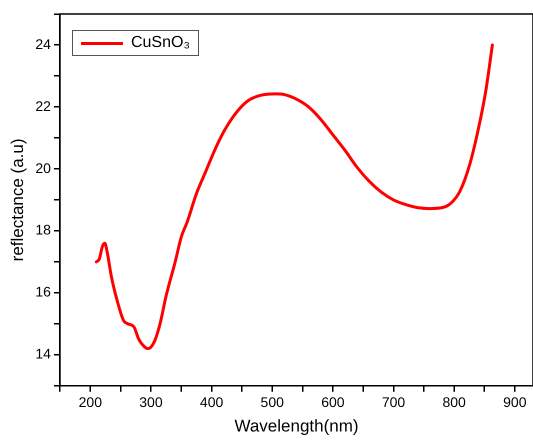 Image resolution: width=533 pixels, height=441 pixels. What do you see at coordinates (515, 402) in the screenshot?
I see `x-tick-label: 900` at bounding box center [515, 402].